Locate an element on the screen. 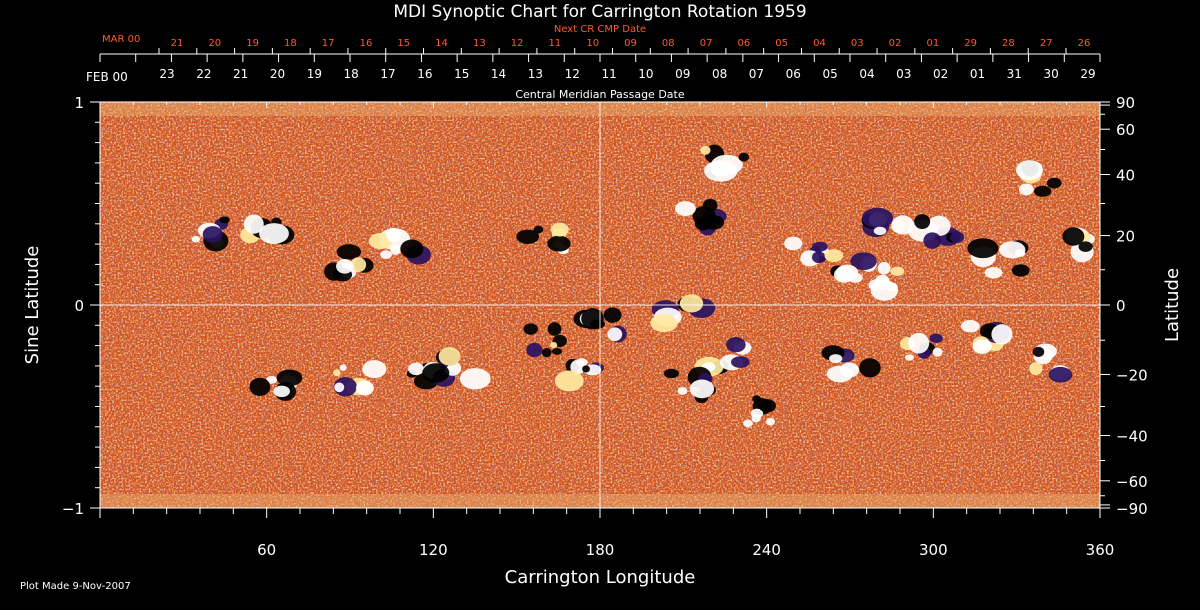  cmp-day-label: 09 is located at coordinates (682, 74).